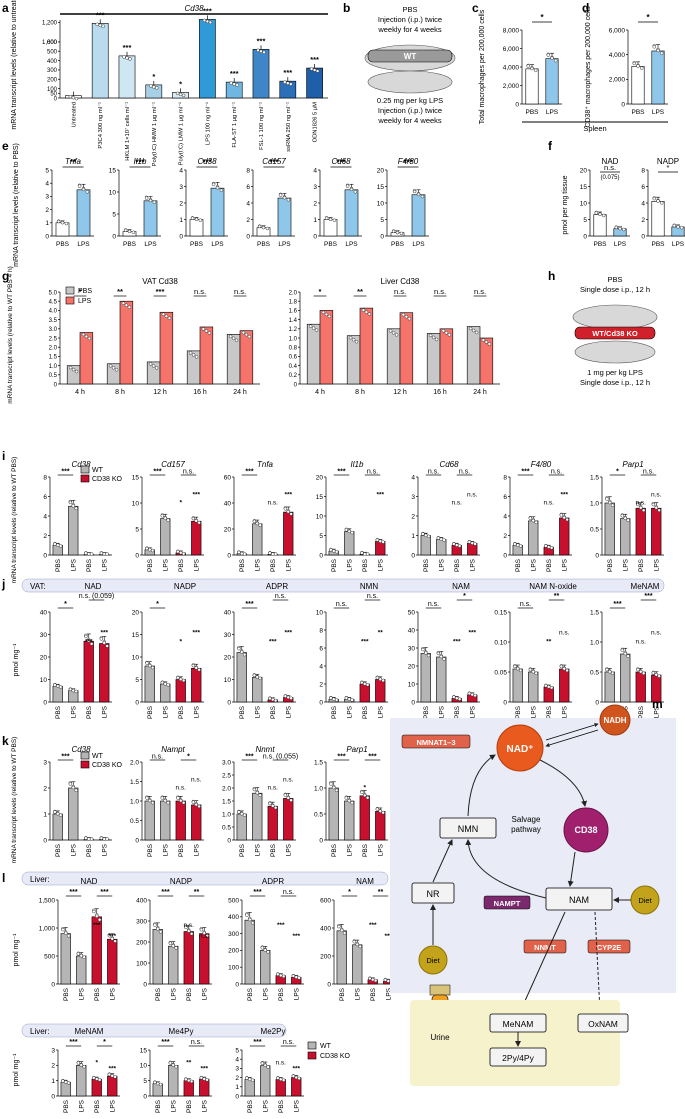  I want to click on y-tick-label: 1.2, so click(293, 330).